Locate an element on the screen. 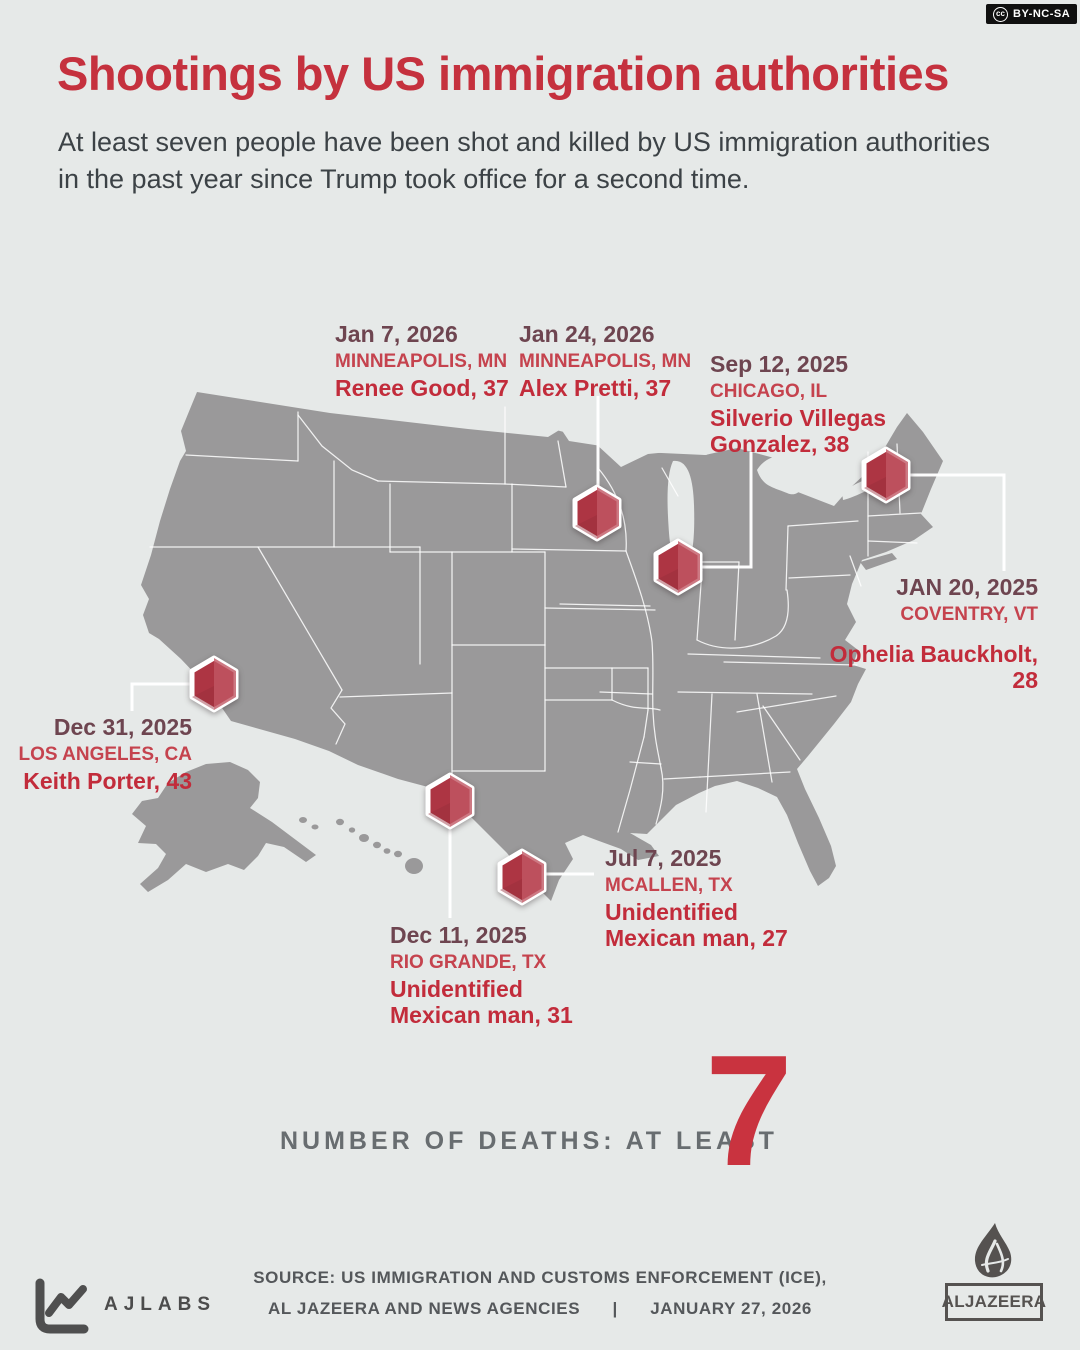  incident-date: Jul 7, 2025 is located at coordinates (663, 858).